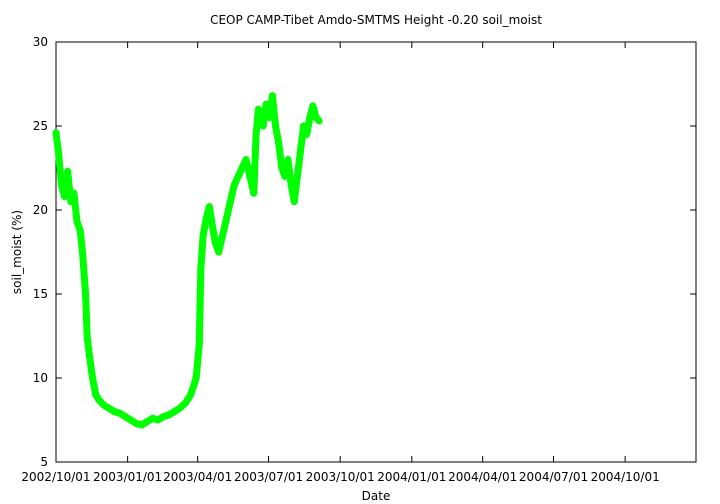 Image resolution: width=720 pixels, height=504 pixels. Describe the element at coordinates (340, 477) in the screenshot. I see `x-tick-label: 2003/10/01` at that location.